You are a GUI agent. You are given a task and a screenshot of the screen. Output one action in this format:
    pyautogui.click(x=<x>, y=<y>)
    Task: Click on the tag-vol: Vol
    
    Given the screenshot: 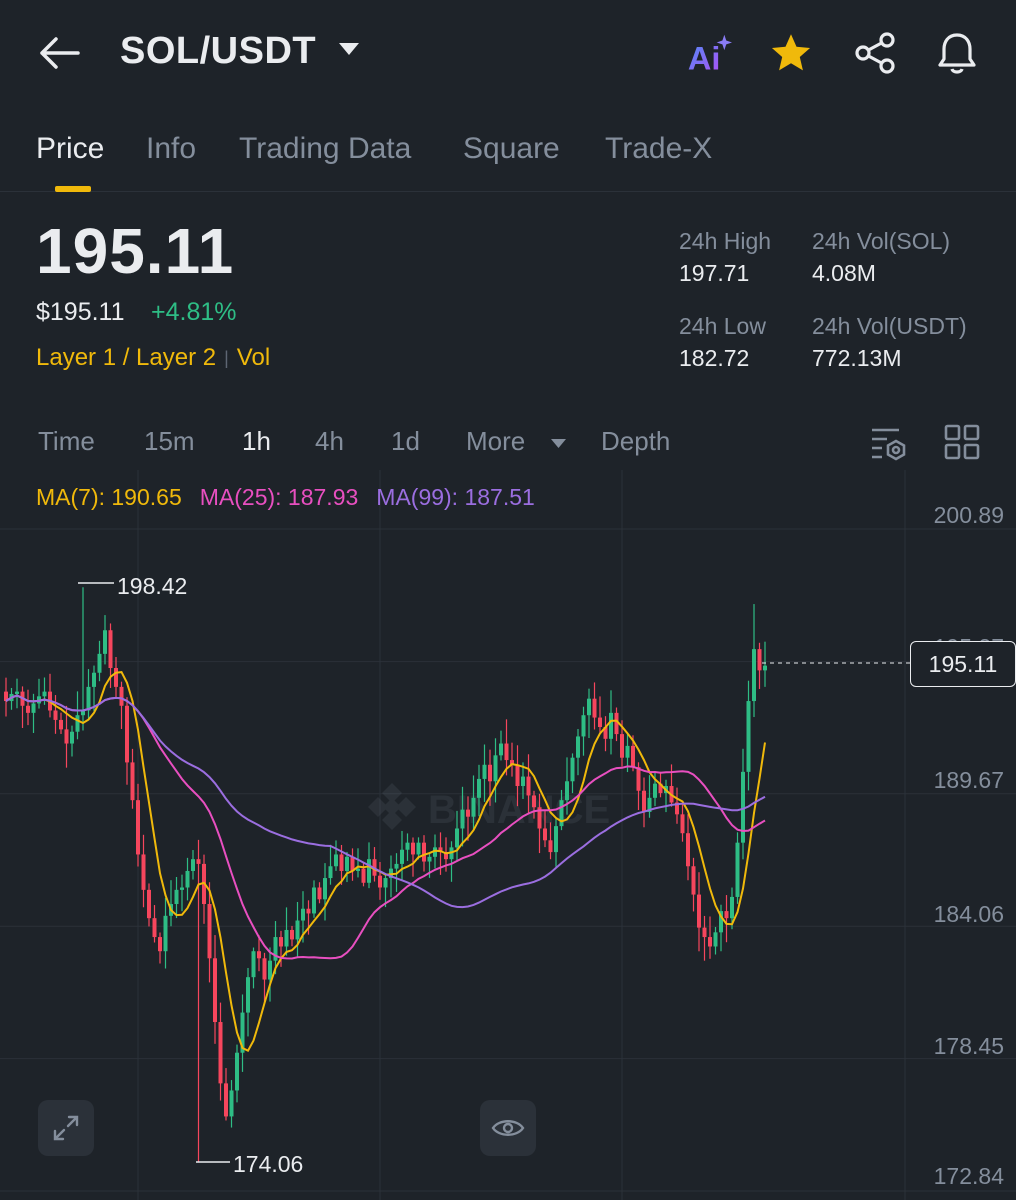 What is the action you would take?
    pyautogui.click(x=253, y=357)
    